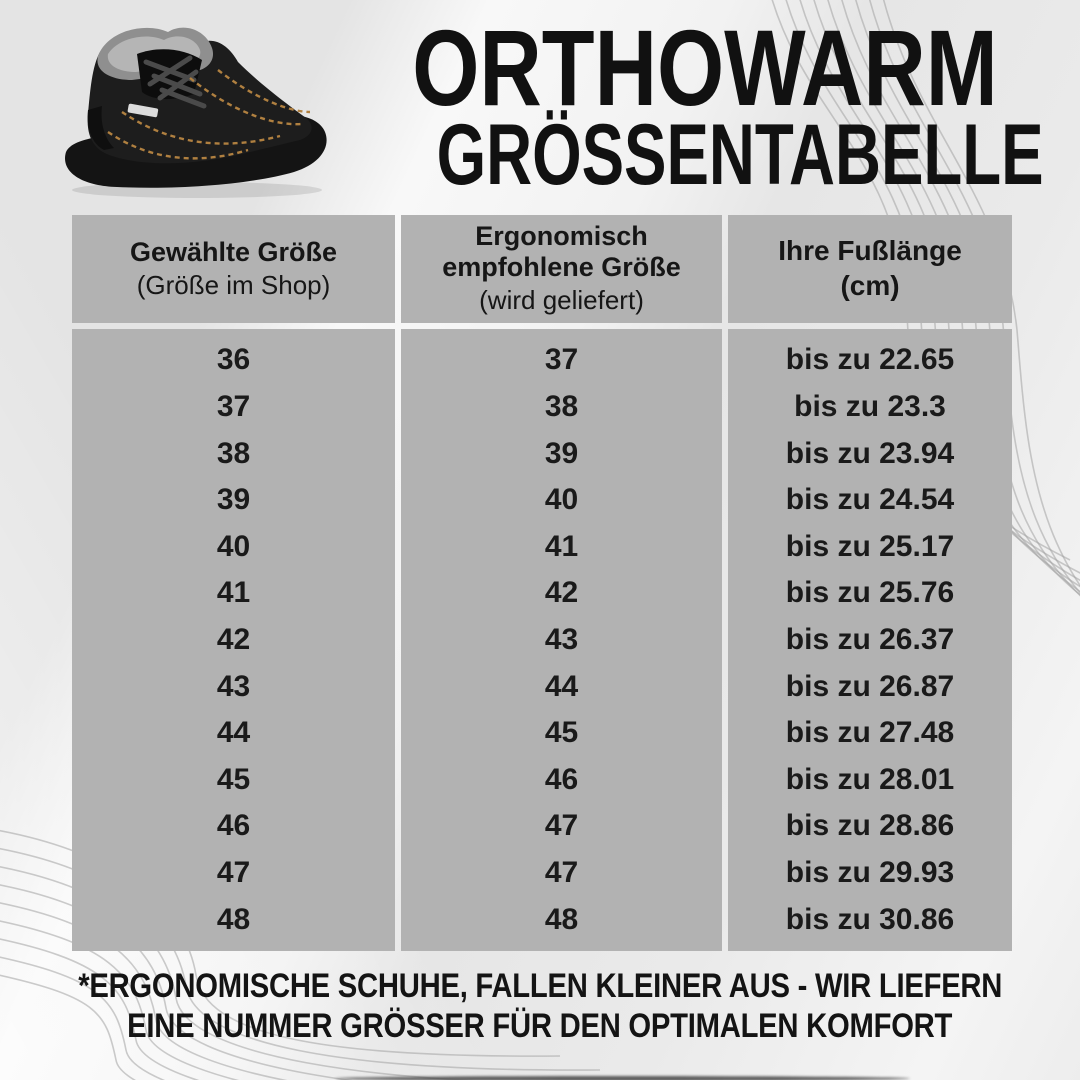 The image size is (1080, 1080). I want to click on size-cell: bis zu 30.86, so click(870, 919).